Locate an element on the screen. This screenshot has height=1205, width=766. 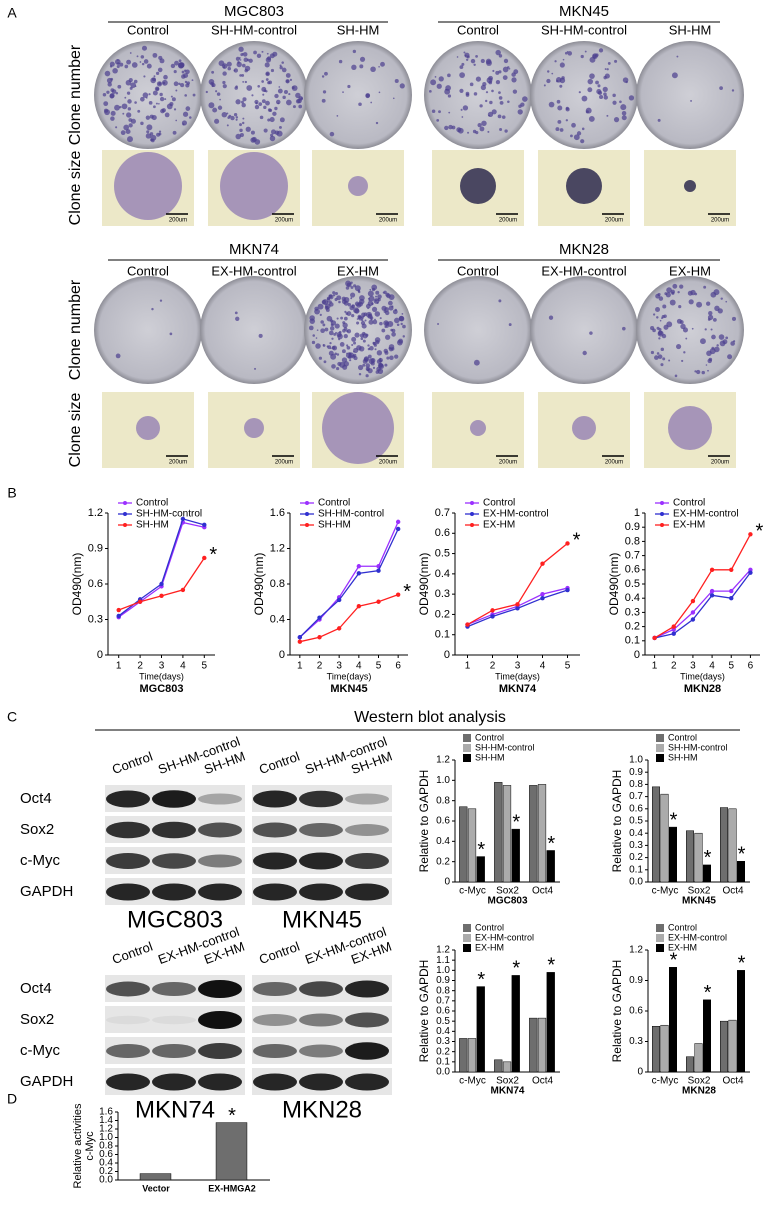
legend-label: SH-HM-control is located at coordinates (351, 514).